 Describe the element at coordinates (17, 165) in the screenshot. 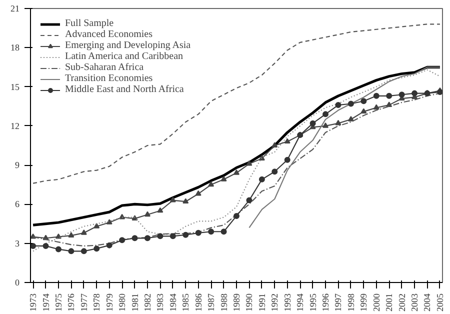

I see `y-tick-label: 9` at that location.